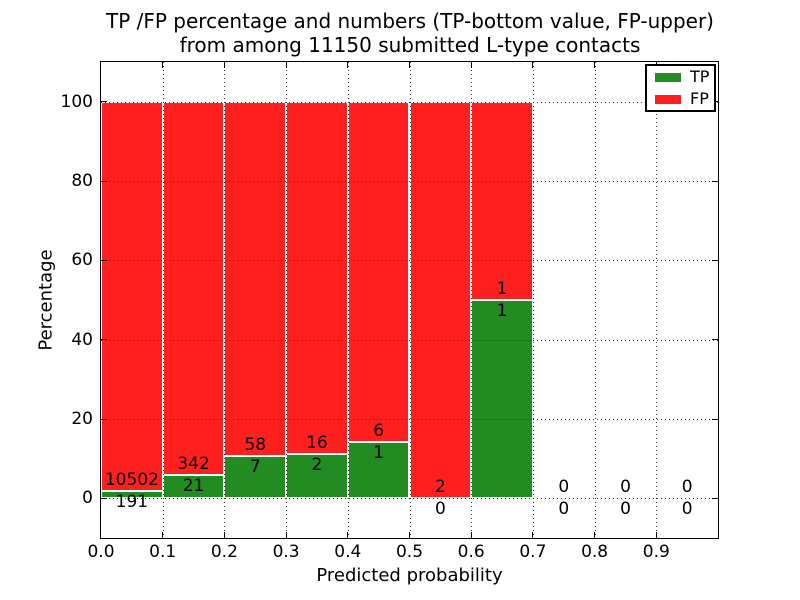 The width and height of the screenshot is (800, 600). I want to click on x-tick-label: 0.4, so click(348, 552).